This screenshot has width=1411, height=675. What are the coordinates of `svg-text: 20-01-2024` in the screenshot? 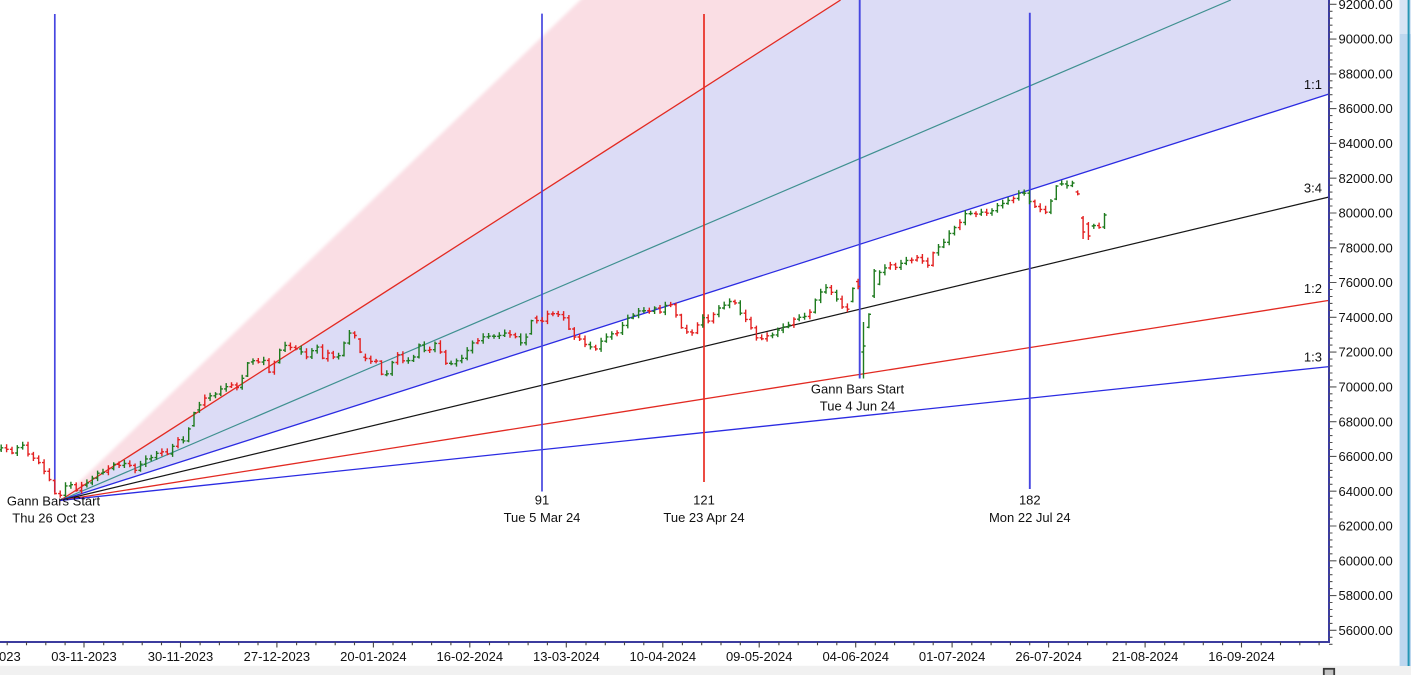 It's located at (373, 656).